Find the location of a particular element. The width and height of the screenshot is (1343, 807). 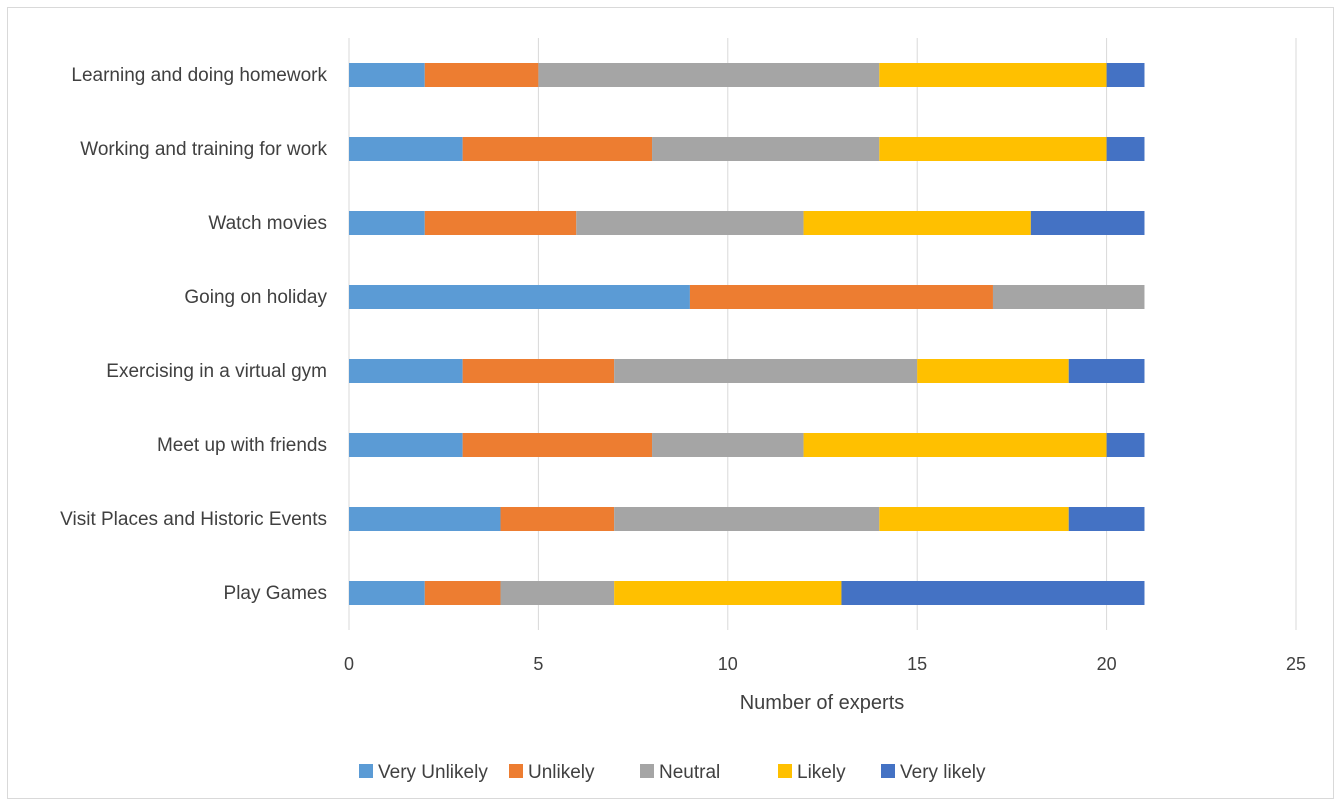

category-label: Play Games is located at coordinates (275, 593).